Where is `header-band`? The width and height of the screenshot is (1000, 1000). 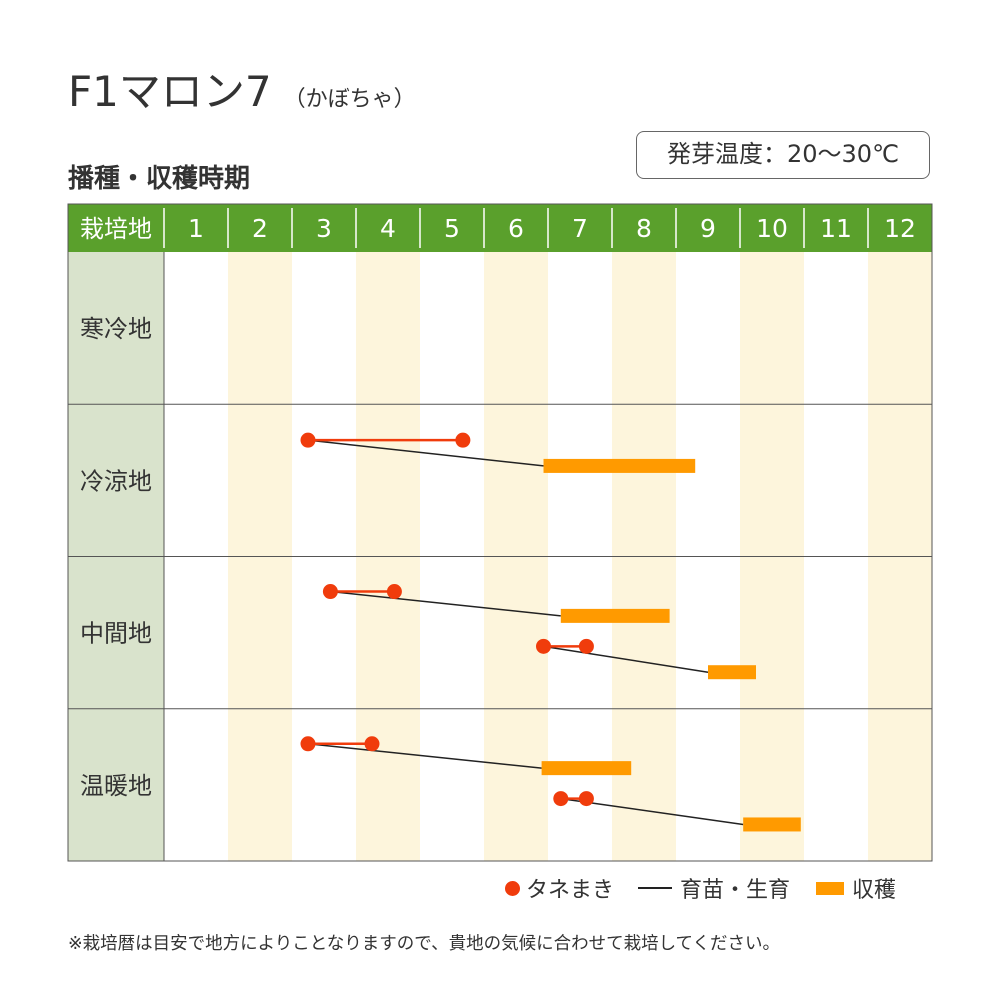 header-band is located at coordinates (500, 228).